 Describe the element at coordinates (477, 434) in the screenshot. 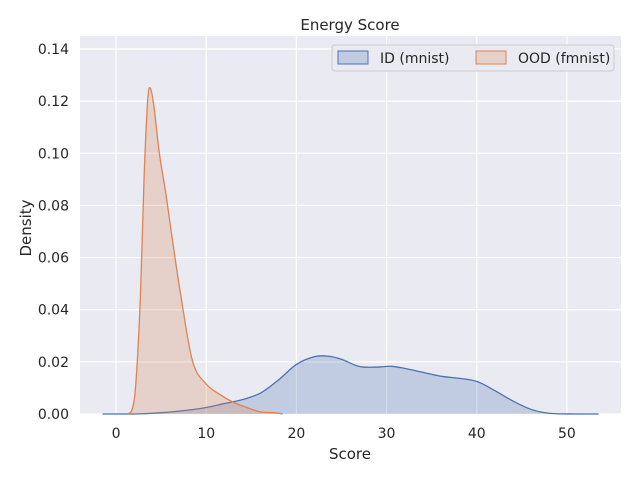

I see `x-tick-label: 40` at that location.